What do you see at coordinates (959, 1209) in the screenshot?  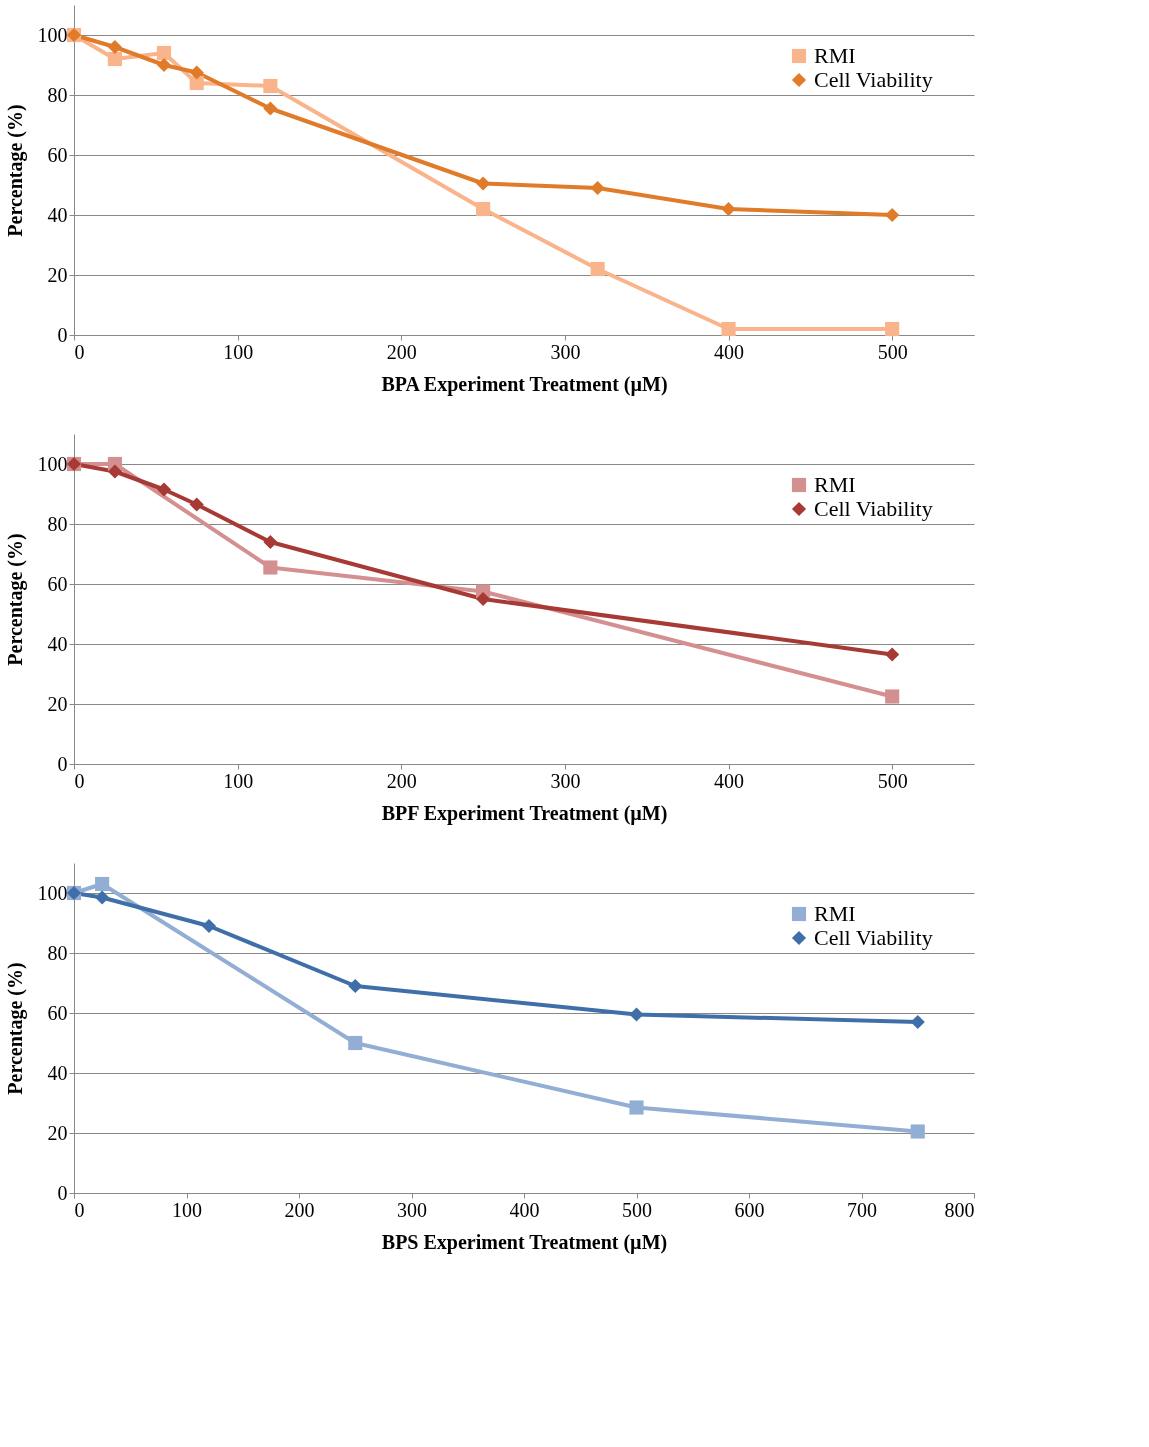 I see `x-tick-label: 800` at bounding box center [959, 1209].